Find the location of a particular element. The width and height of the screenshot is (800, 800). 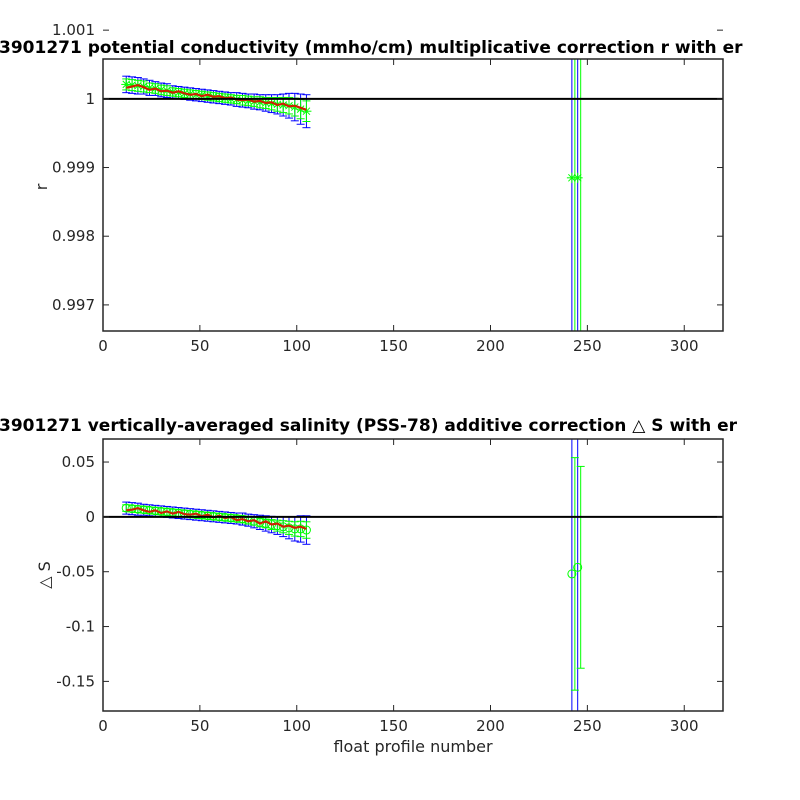

x-tick-label-salinity: 200 is located at coordinates (490, 726).